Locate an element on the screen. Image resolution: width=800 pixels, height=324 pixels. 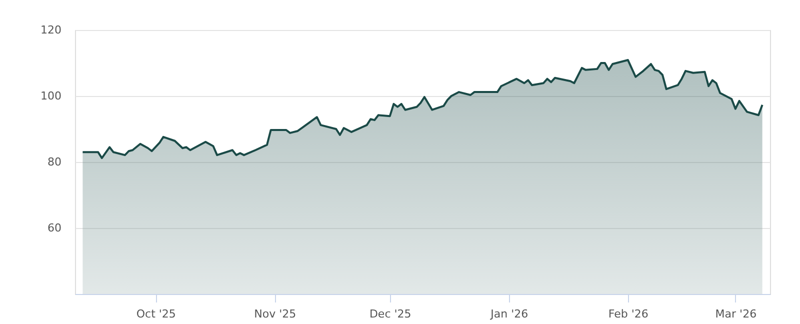
x-tick-label: Oct '25 is located at coordinates (156, 314).